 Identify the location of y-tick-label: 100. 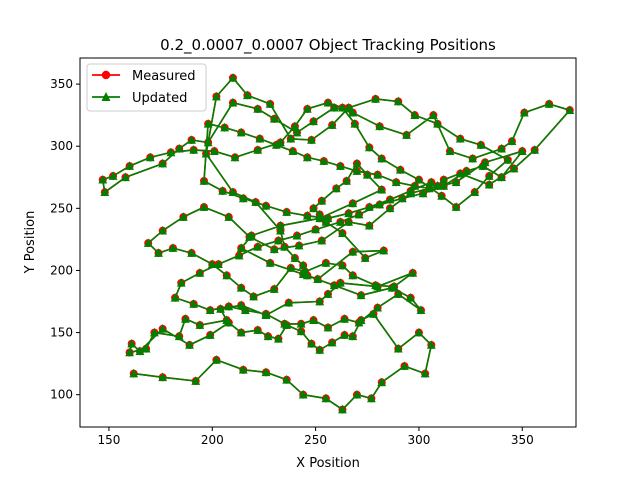
(61, 395).